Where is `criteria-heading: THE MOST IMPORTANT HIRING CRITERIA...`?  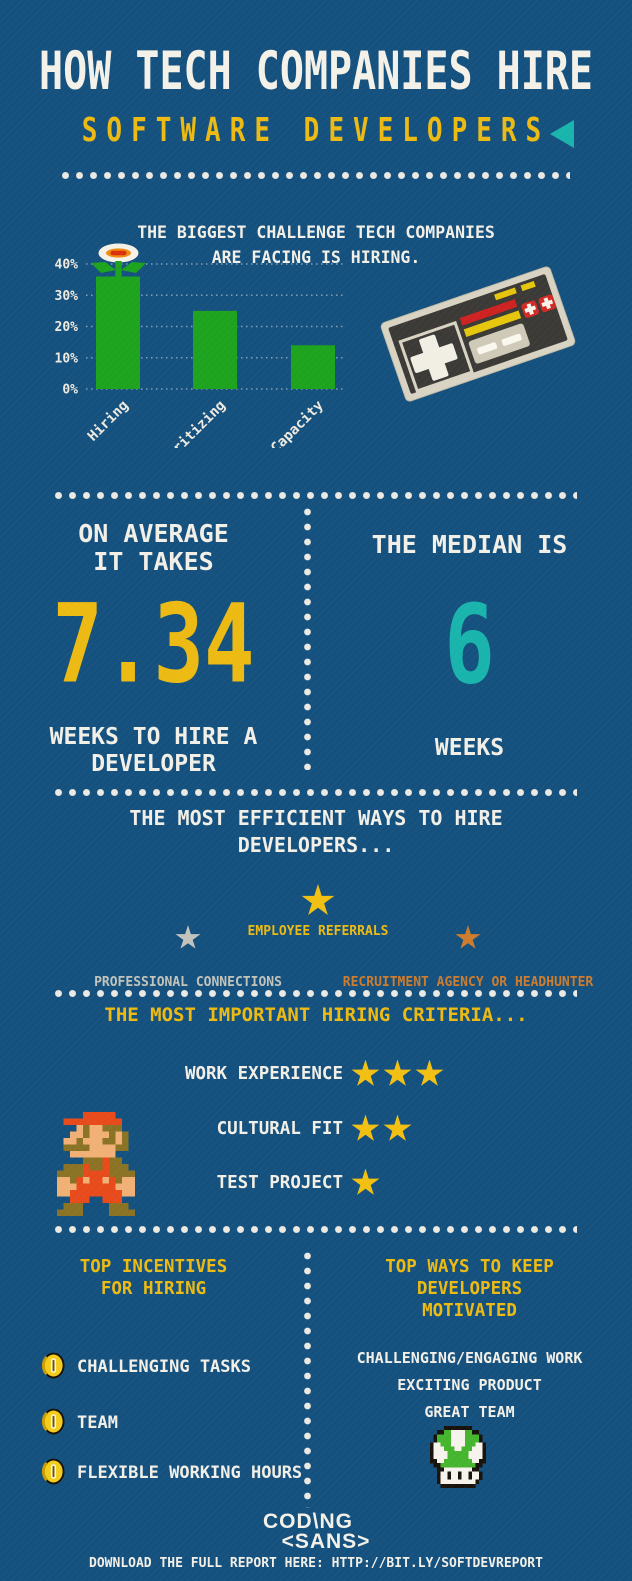 criteria-heading: THE MOST IMPORTANT HIRING CRITERIA... is located at coordinates (316, 1015).